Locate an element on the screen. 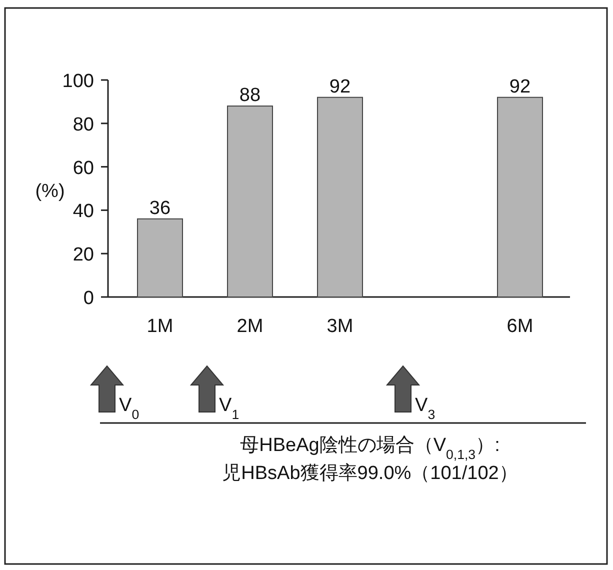 Image resolution: width=613 pixels, height=570 pixels. y-tick-label: 100 is located at coordinates (78, 81).